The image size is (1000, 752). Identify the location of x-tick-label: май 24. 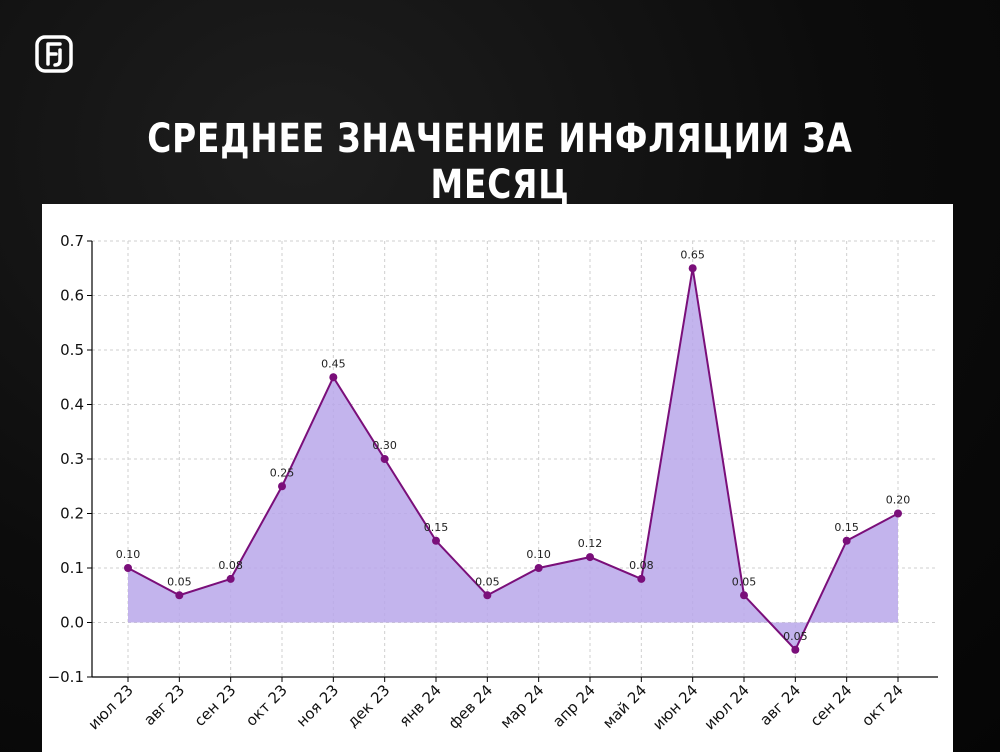
(624, 706).